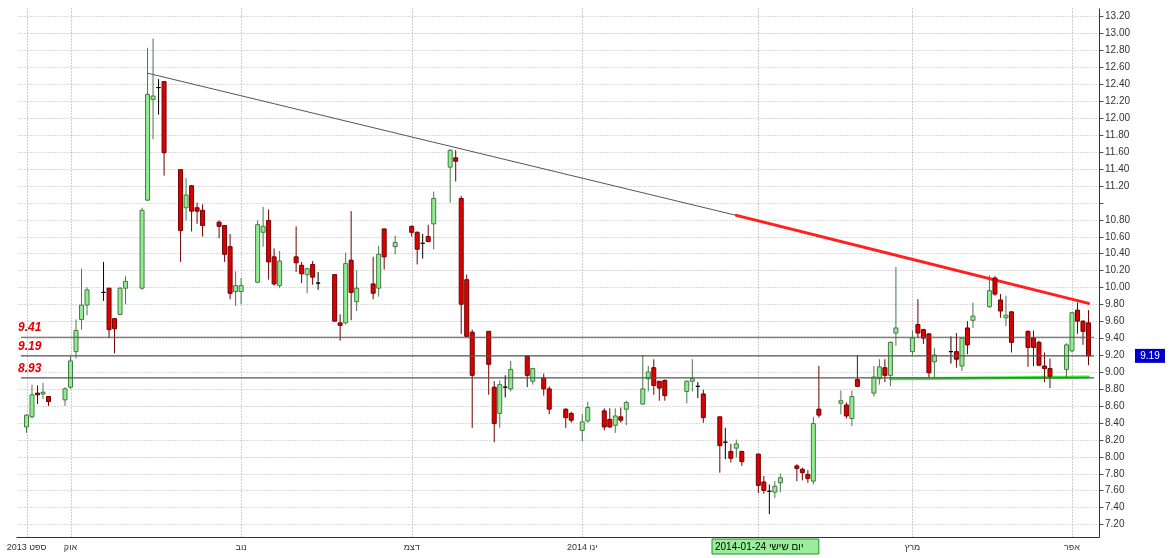  What do you see at coordinates (1115, 507) in the screenshot?
I see `y-tick-label: 7.40` at bounding box center [1115, 507].